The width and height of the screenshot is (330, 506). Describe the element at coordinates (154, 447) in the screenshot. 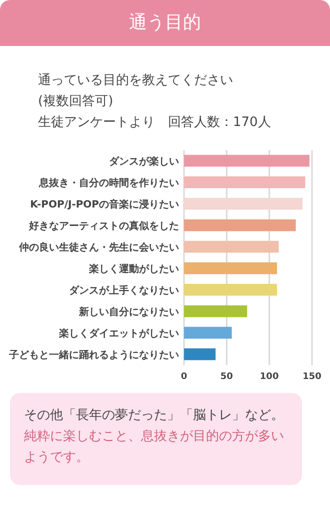

I see `text: 純粋に楽しむこと、息抜きが目的の方が多いようです。` at that location.